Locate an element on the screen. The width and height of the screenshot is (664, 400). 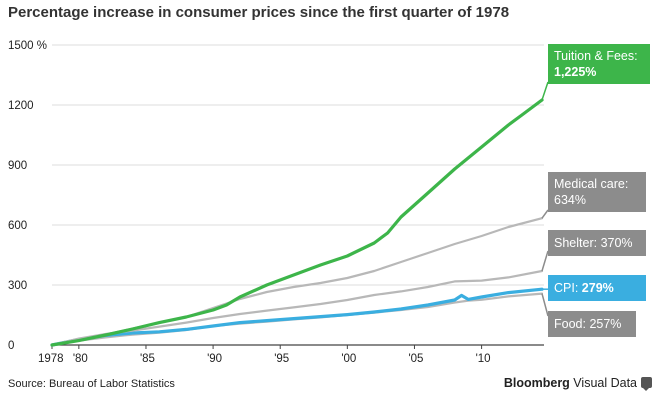
series-label-name: CPI: is located at coordinates (566, 288).